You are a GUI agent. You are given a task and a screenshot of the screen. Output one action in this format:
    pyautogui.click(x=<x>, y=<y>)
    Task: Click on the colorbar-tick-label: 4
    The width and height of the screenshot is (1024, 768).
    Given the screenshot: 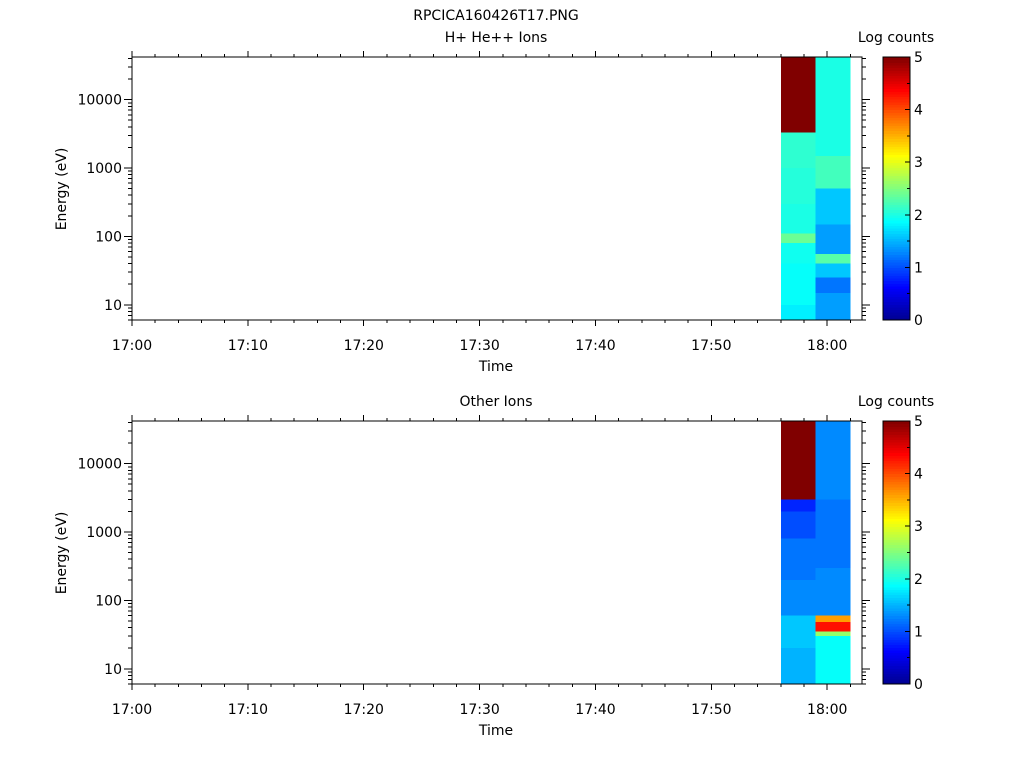 What is the action you would take?
    pyautogui.click(x=918, y=111)
    